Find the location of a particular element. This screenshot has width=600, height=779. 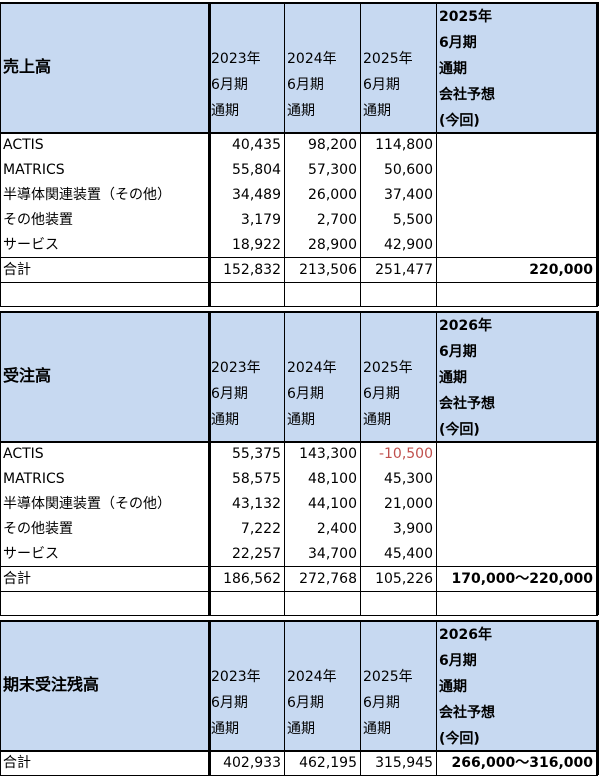

total-cell: 272,768 is located at coordinates (328, 579).